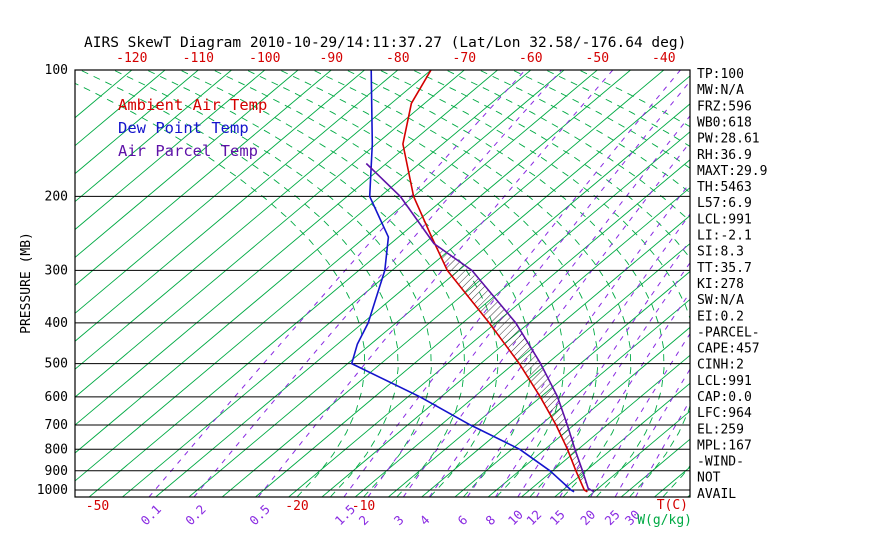 The image size is (870, 560). What do you see at coordinates (720, 74) in the screenshot?
I see `stats-line: TP:100` at bounding box center [720, 74].